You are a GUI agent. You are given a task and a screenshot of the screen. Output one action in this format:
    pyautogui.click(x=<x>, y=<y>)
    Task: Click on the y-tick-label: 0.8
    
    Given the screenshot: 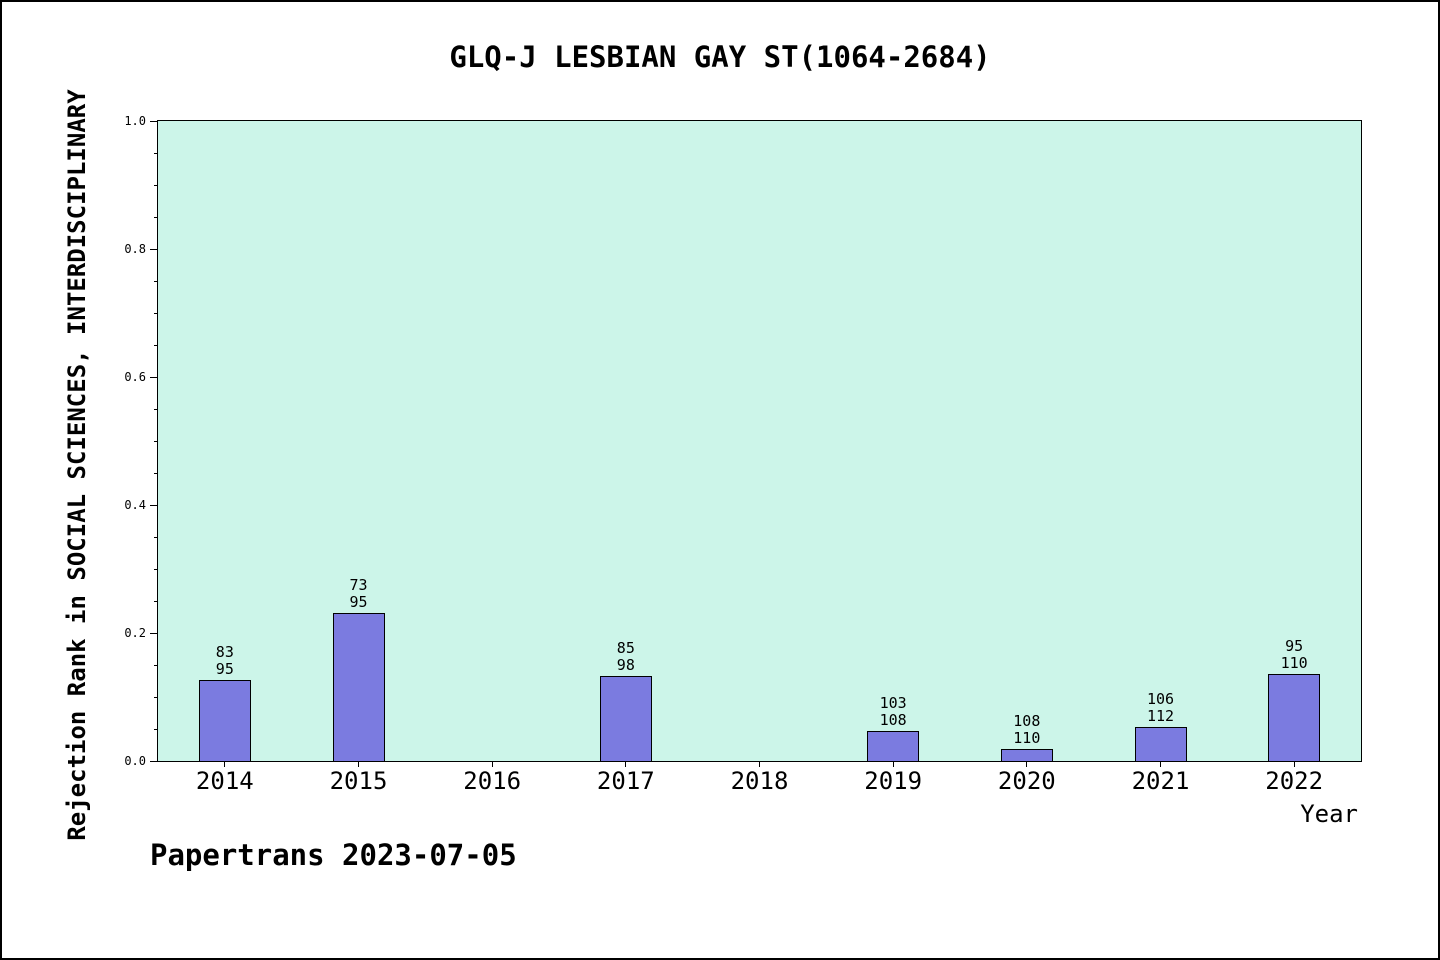 What is the action you would take?
    pyautogui.click(x=135, y=249)
    